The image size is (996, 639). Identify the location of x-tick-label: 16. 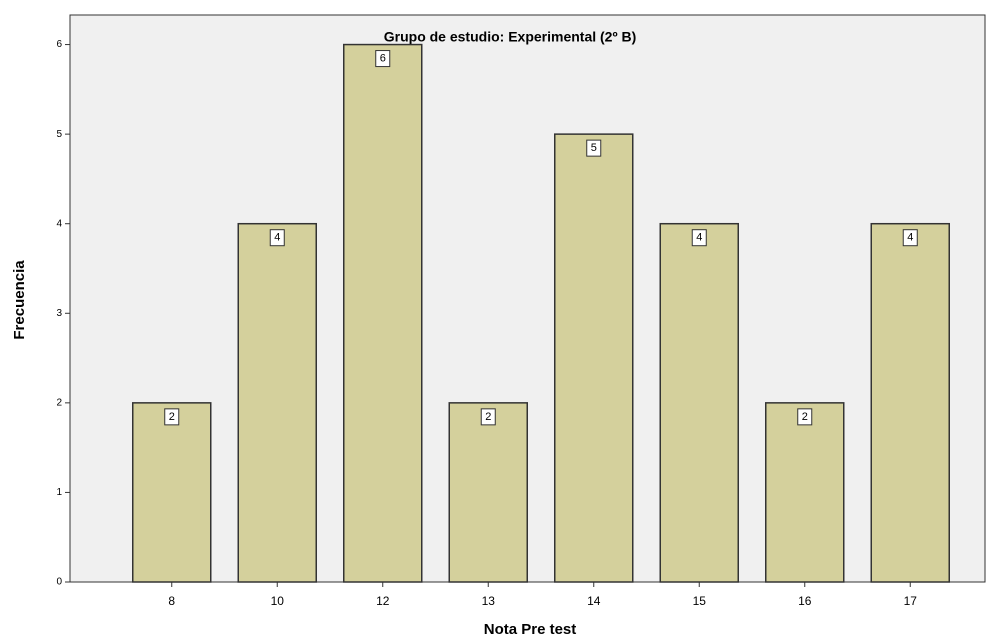
(805, 601).